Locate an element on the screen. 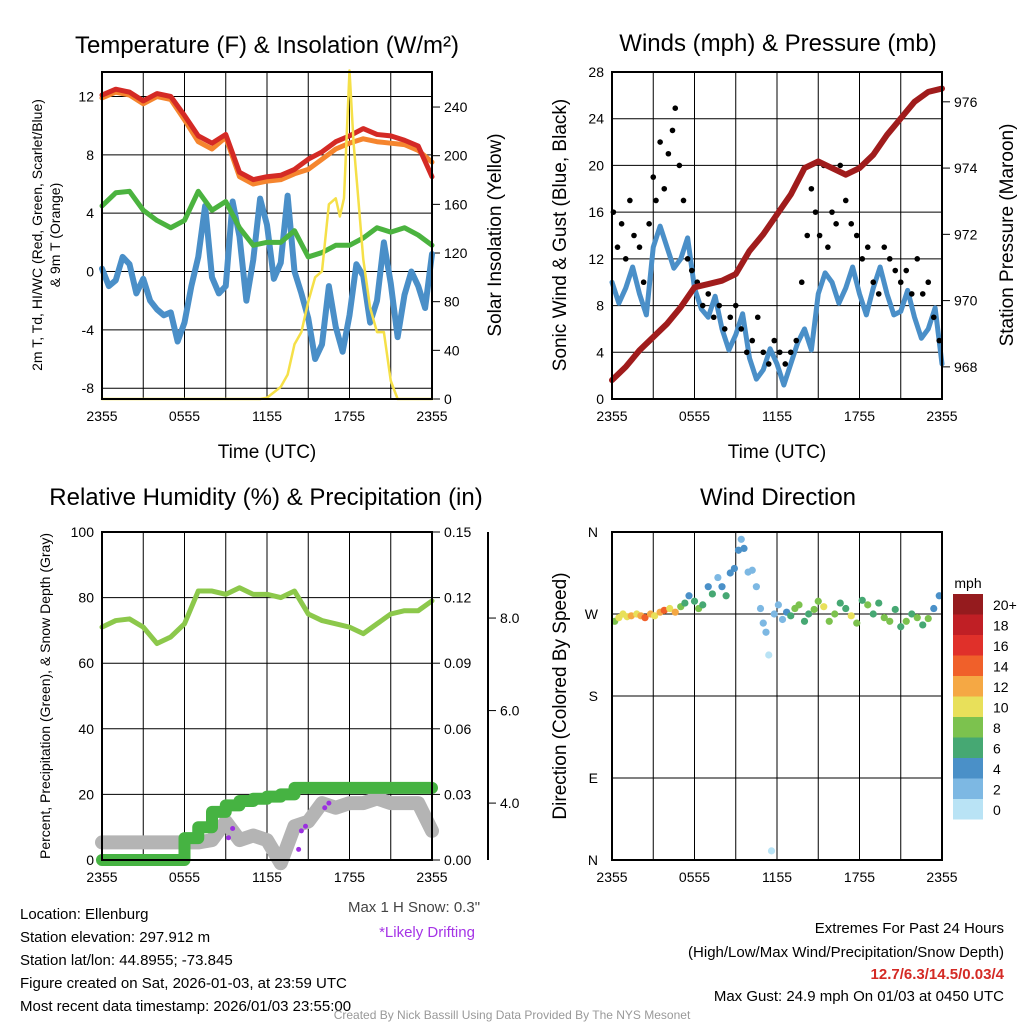  pressure-line is located at coordinates (777, 234).